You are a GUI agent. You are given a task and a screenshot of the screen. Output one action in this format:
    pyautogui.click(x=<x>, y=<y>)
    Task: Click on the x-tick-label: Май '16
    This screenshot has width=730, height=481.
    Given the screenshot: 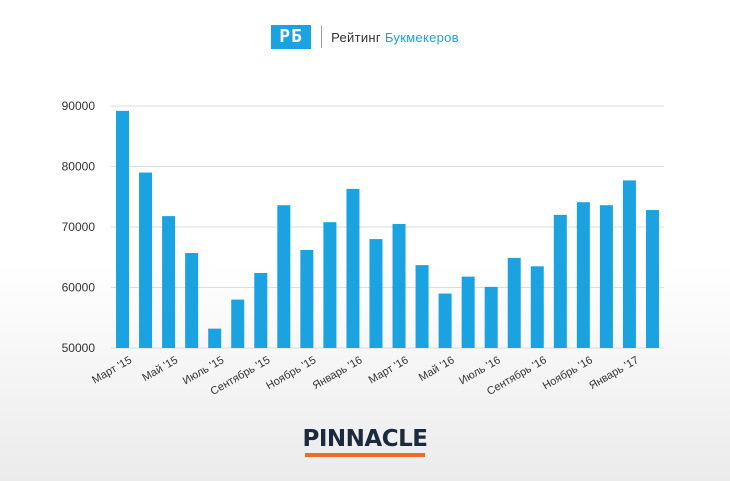 What is the action you would take?
    pyautogui.click(x=437, y=369)
    